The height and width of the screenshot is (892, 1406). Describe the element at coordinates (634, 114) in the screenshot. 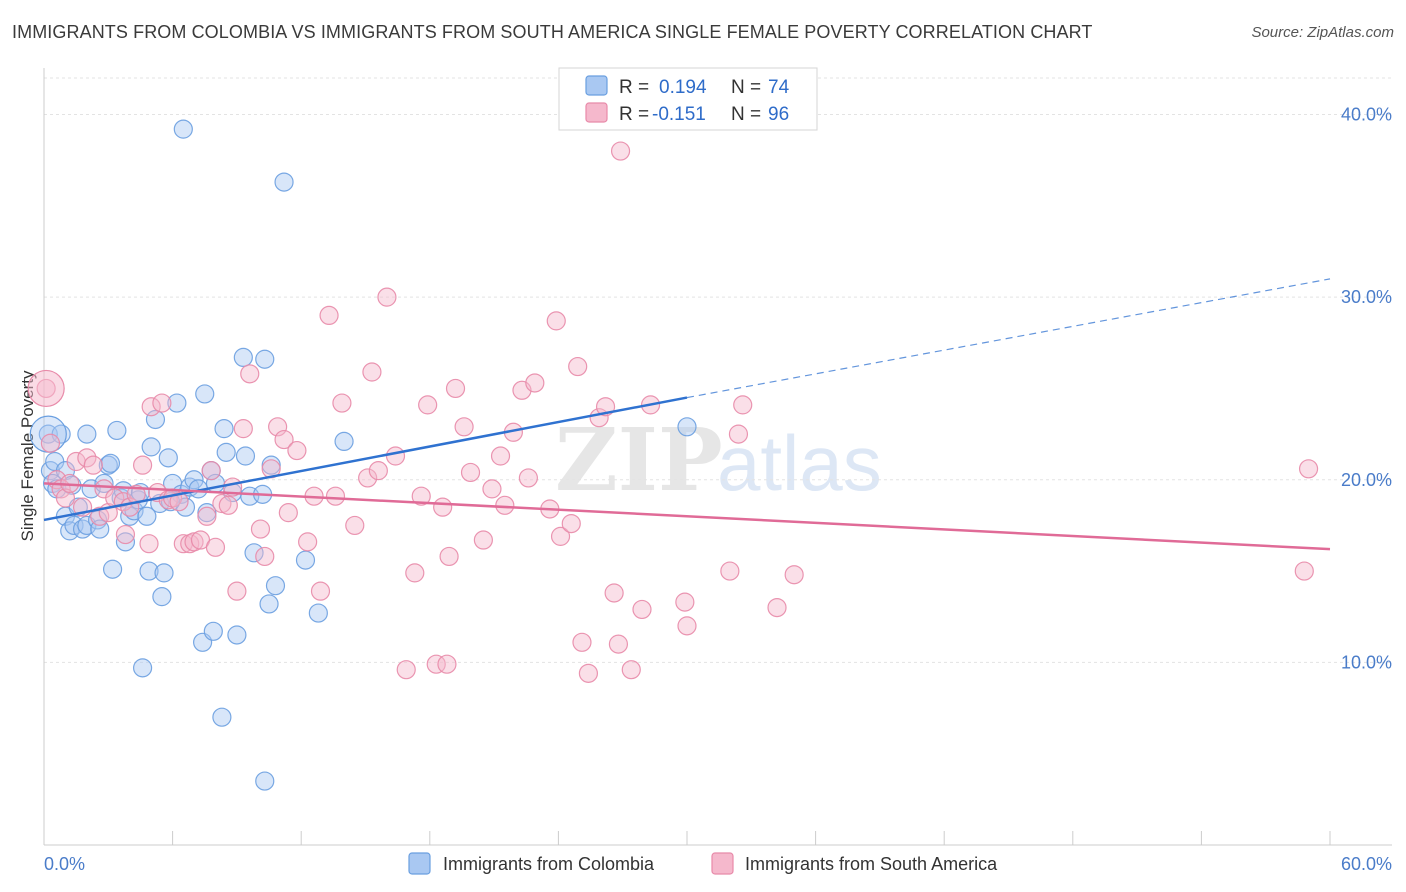

I see `legend-r-label-south-america: R =` at that location.